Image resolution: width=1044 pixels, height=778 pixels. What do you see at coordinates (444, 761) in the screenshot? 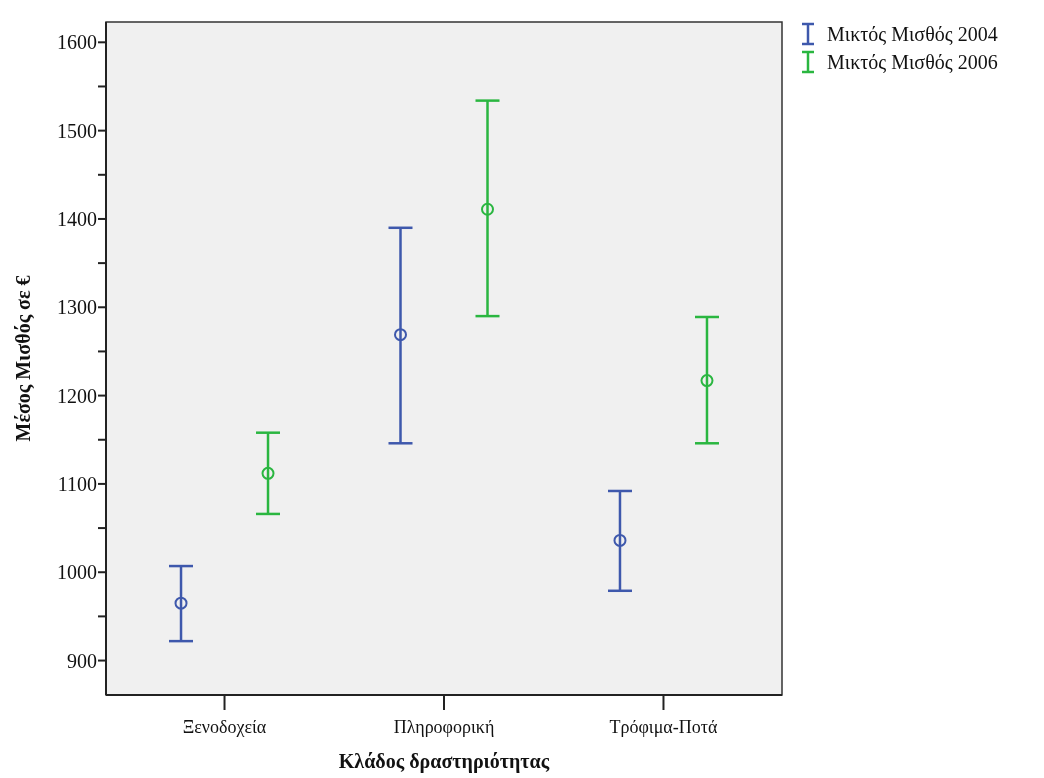
I see `x-axis-title: Κλάδος δραστηριότητας` at bounding box center [444, 761].